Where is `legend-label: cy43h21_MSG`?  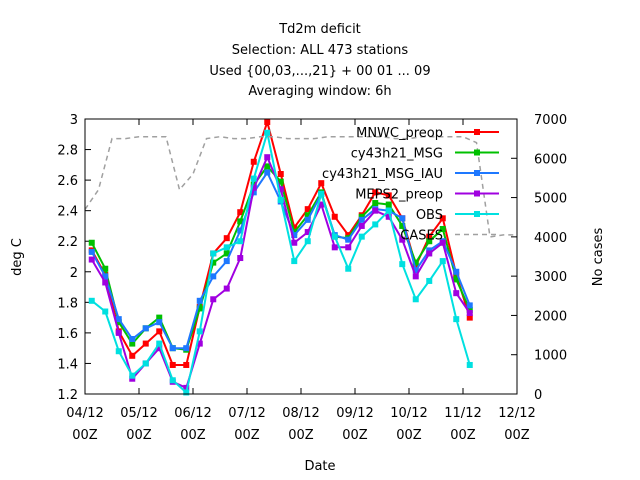 legend-label: cy43h21_MSG is located at coordinates (397, 154).